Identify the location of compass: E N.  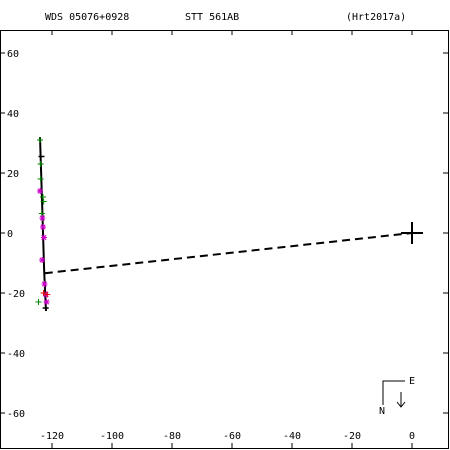
(397, 396).